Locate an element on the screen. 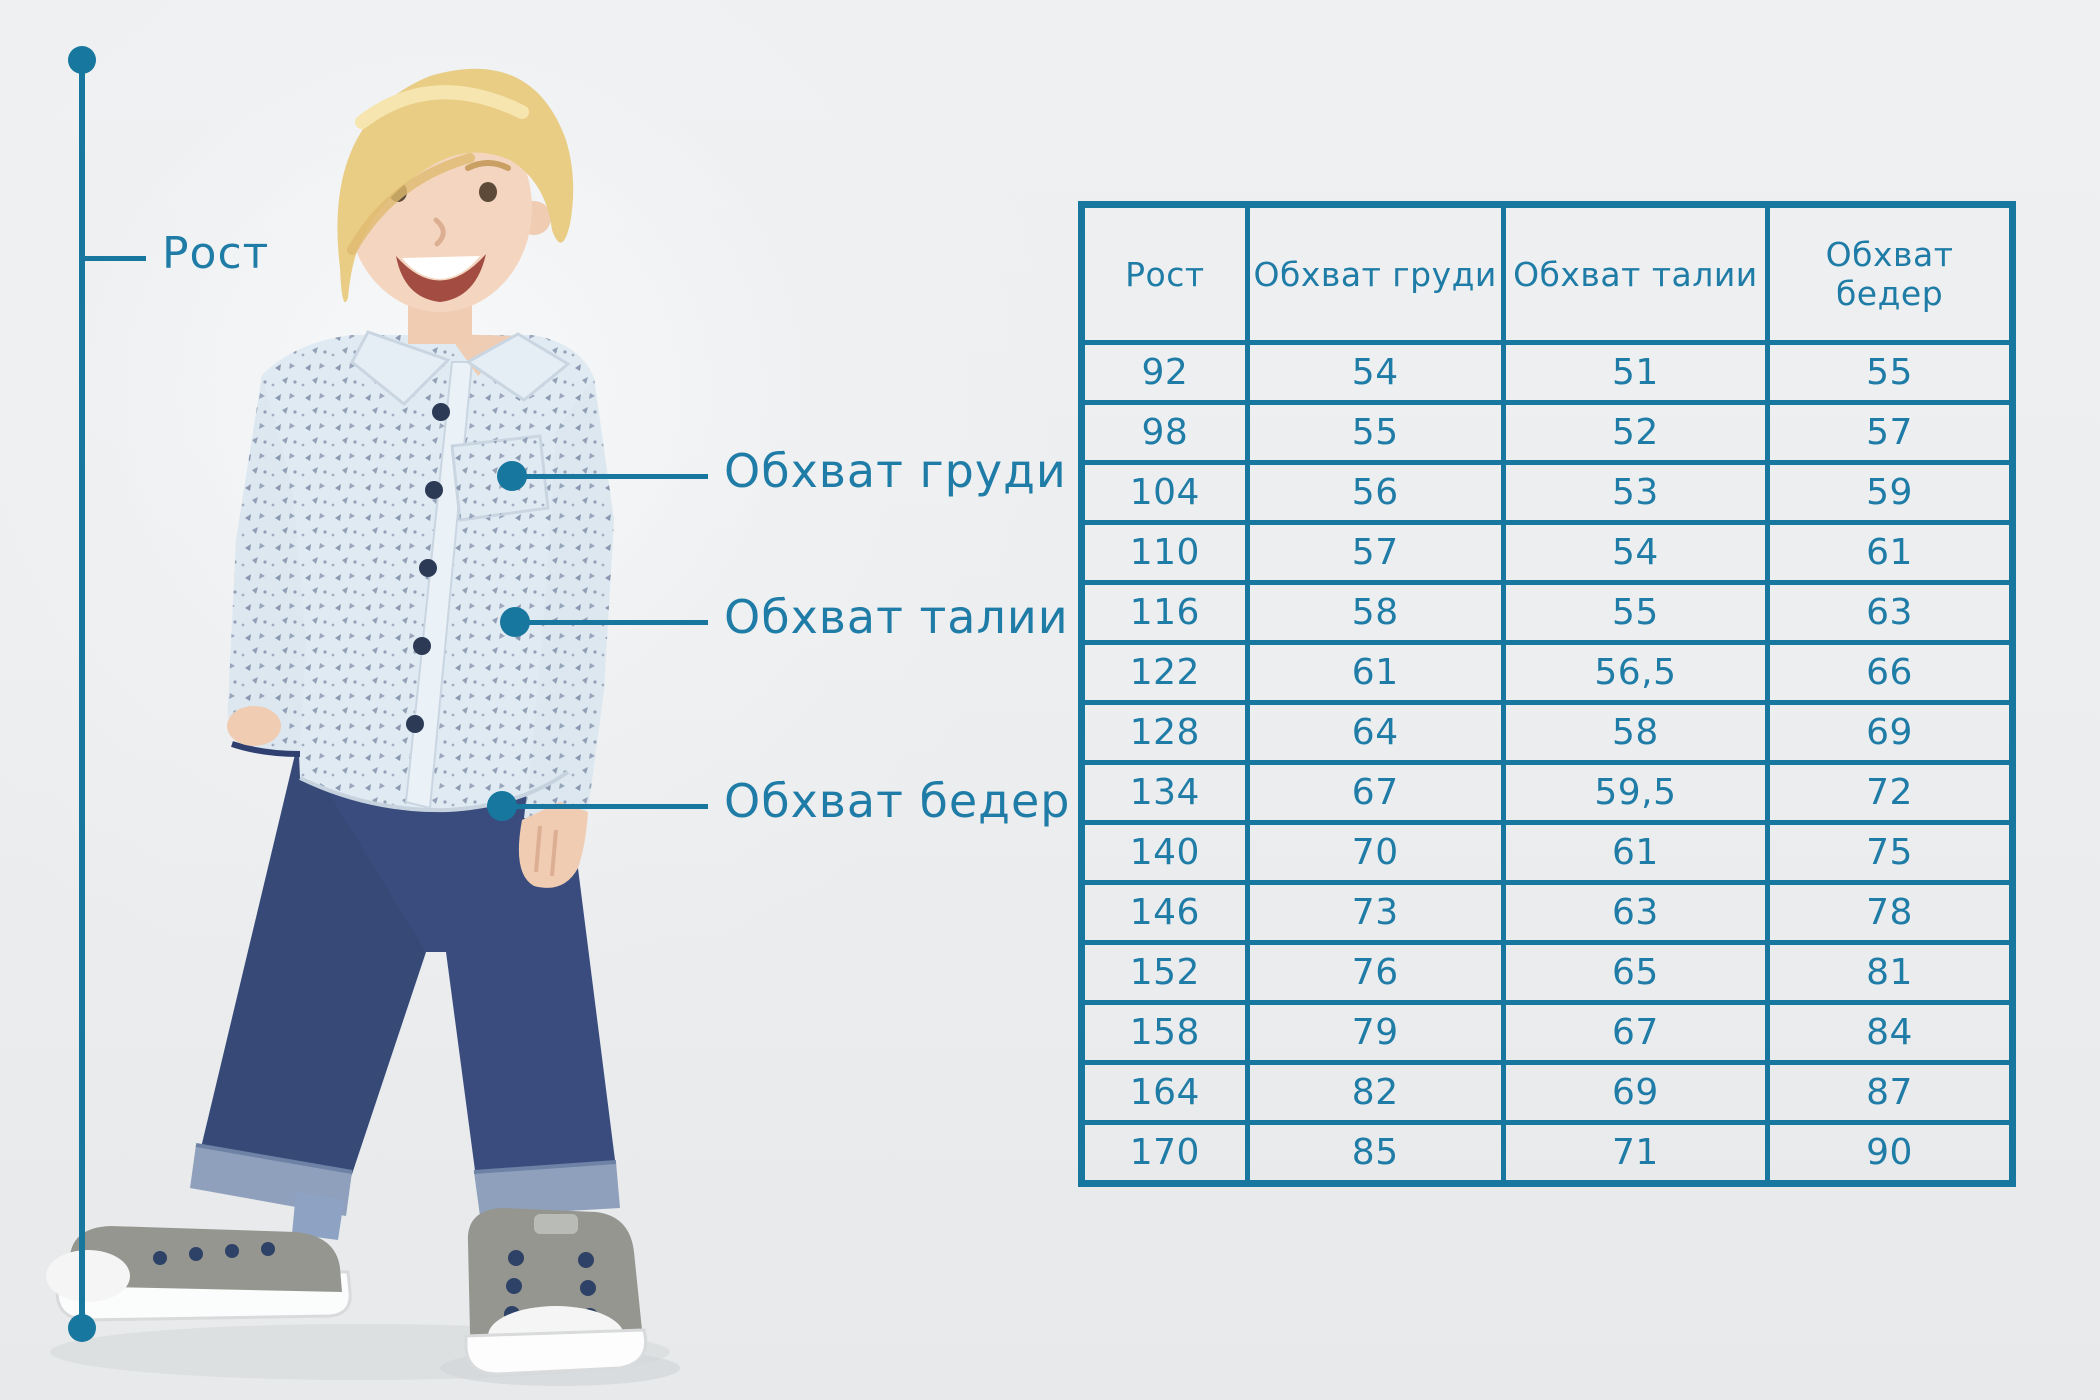 This screenshot has width=2100, height=1400. boy-shirt is located at coordinates (420, 581).